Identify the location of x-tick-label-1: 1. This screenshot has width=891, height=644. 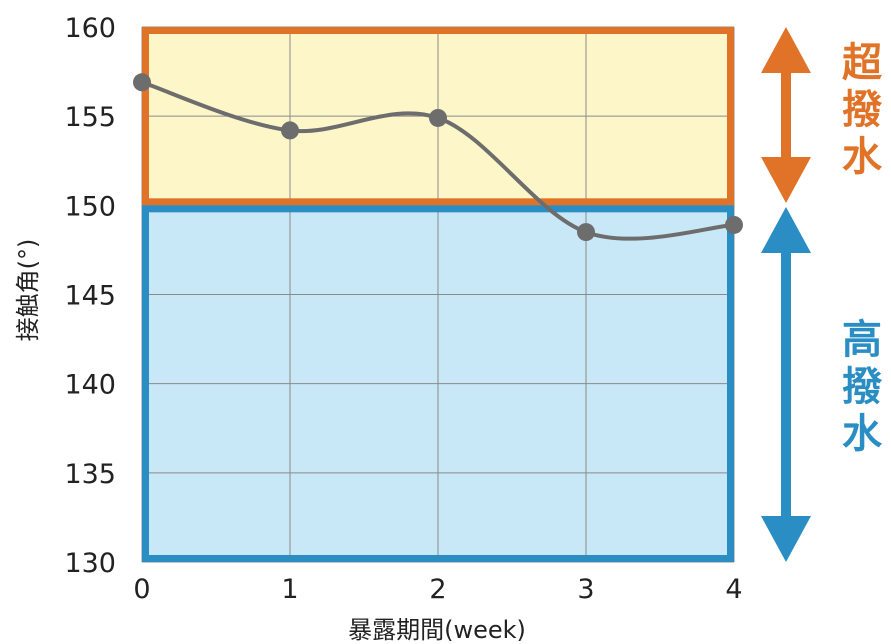
(289, 589).